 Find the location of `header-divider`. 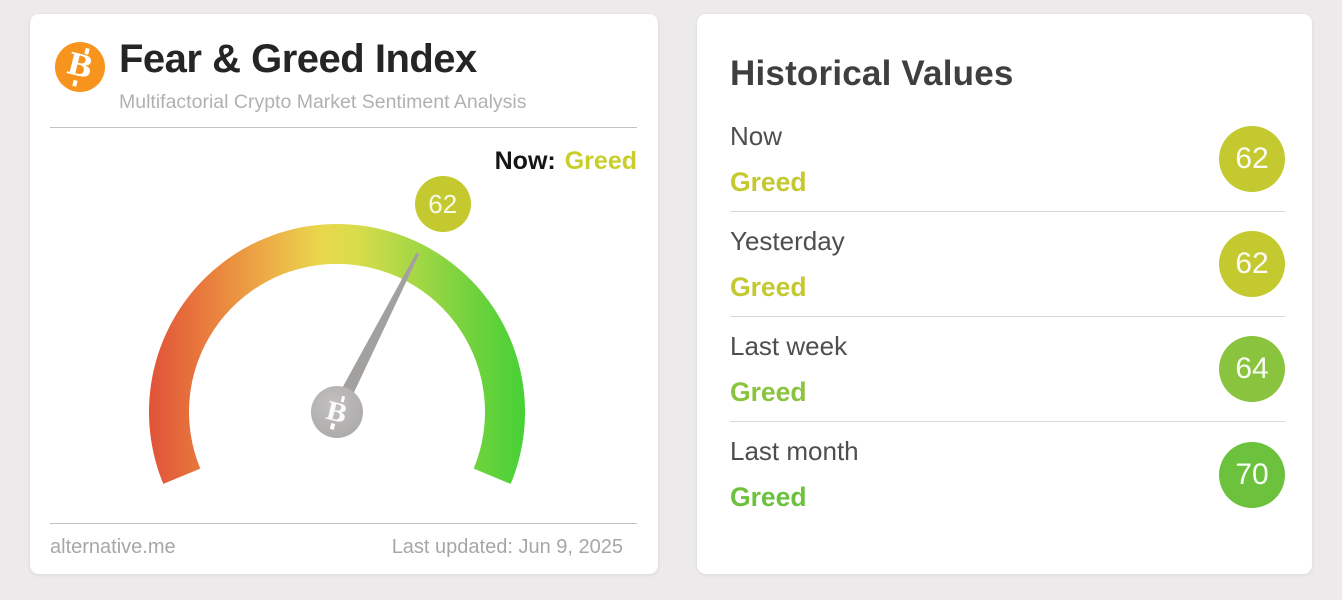

header-divider is located at coordinates (343, 127).